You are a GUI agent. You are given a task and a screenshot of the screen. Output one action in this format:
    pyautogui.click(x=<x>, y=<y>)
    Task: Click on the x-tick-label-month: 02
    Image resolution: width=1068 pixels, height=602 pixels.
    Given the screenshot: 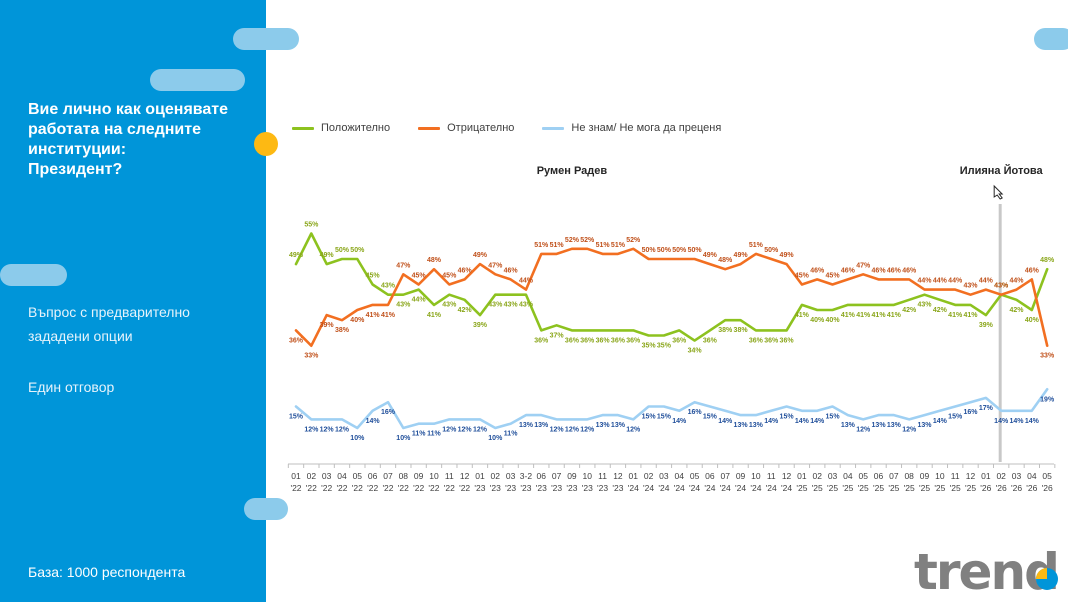 What is the action you would take?
    pyautogui.click(x=312, y=476)
    